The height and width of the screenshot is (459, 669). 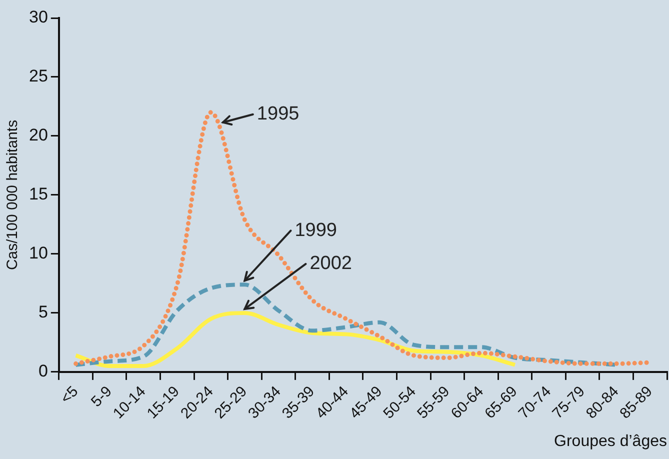 I want to click on y-tick-label: 10, so click(x=38, y=253).